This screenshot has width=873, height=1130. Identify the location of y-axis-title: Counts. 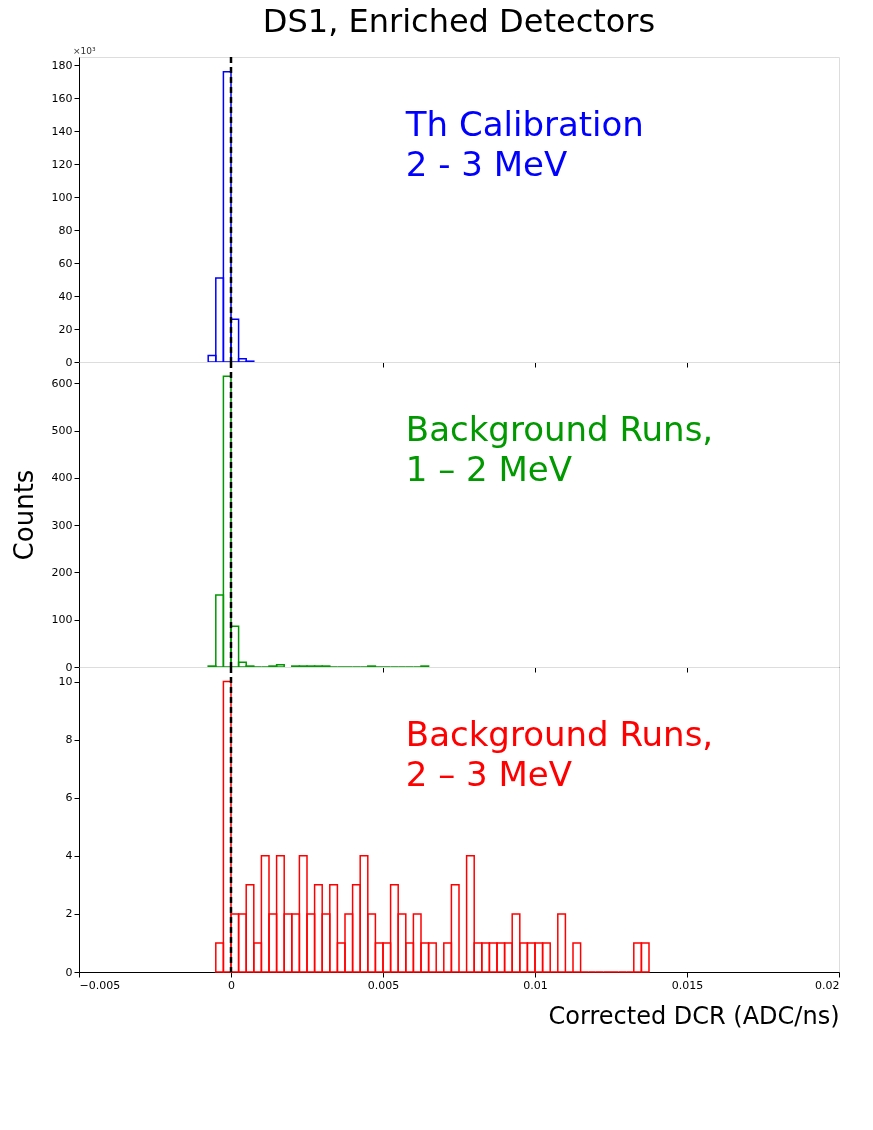
(23, 515).